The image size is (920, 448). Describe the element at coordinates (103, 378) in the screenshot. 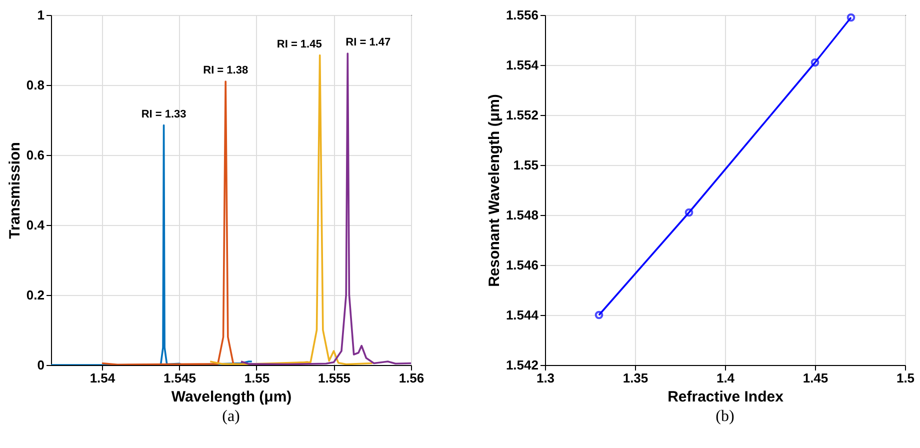

I see `x-tick-label: 1.54` at that location.